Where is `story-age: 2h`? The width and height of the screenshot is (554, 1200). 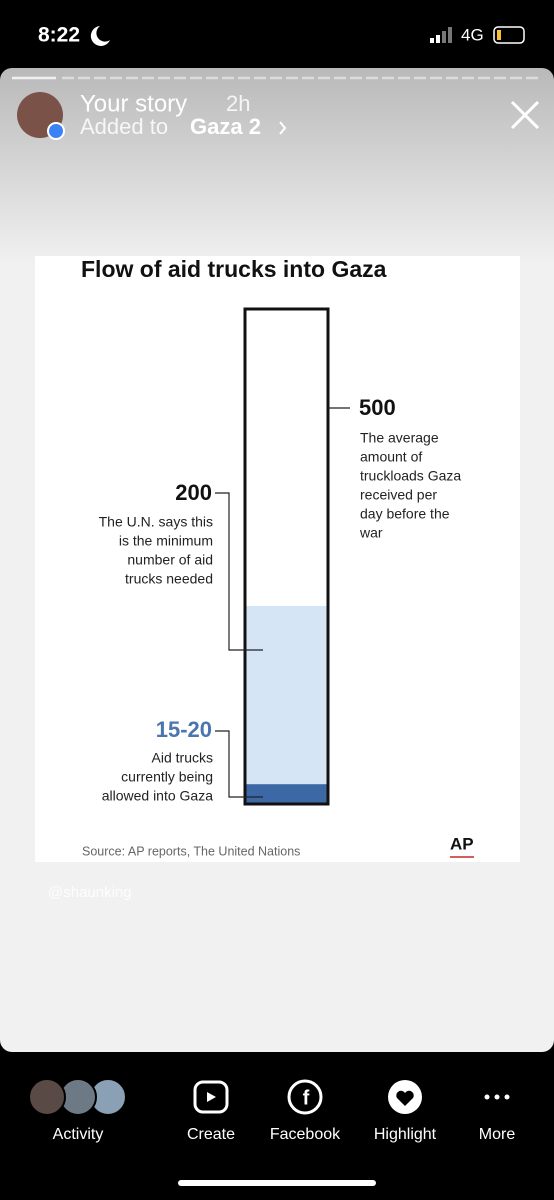
story-age: 2h is located at coordinates (238, 103).